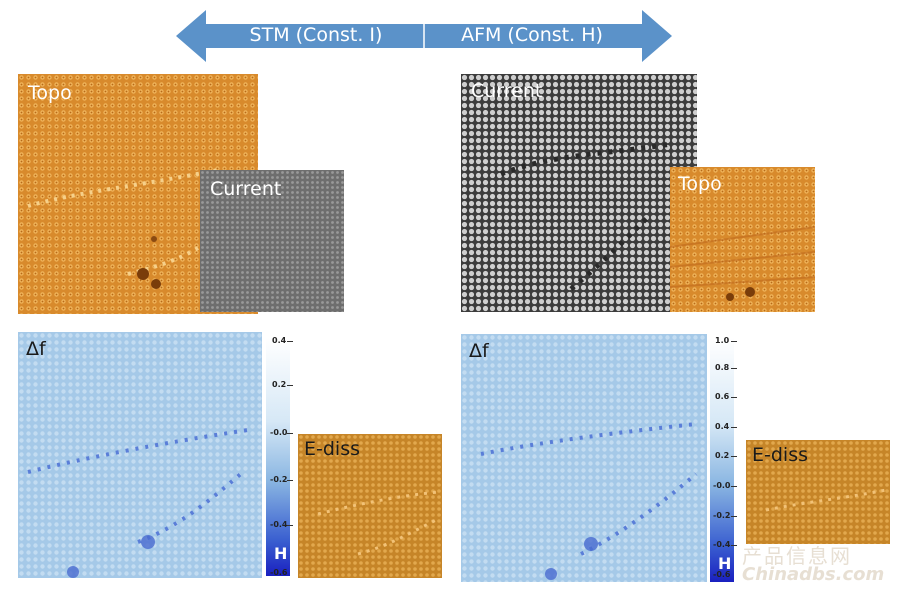 The width and height of the screenshot is (900, 592). Describe the element at coordinates (279, 432) in the screenshot. I see `stm-tick: -0.0` at that location.